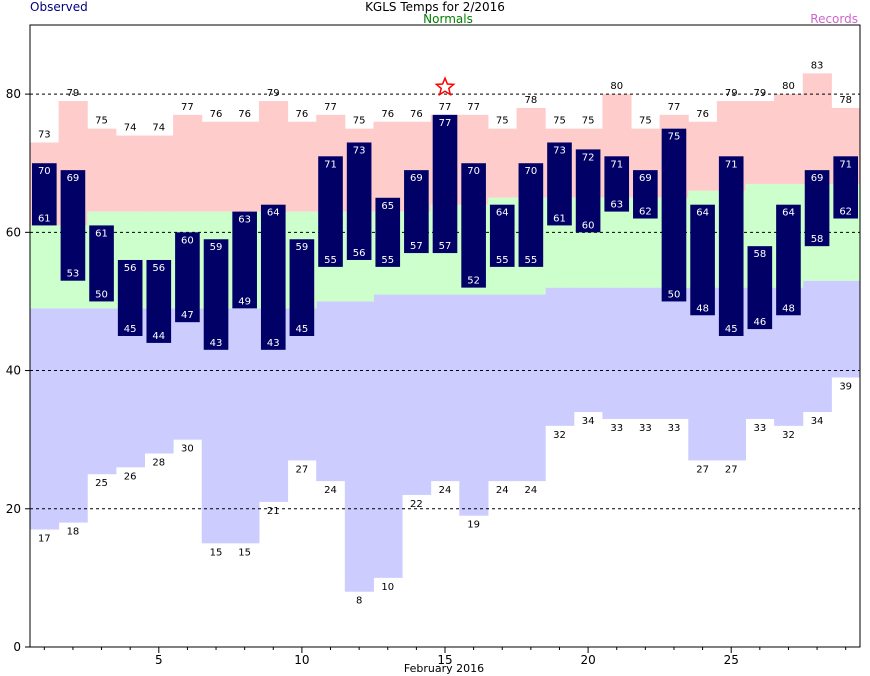  Describe the element at coordinates (13, 371) in the screenshot. I see `y-tick-label: 40` at that location.